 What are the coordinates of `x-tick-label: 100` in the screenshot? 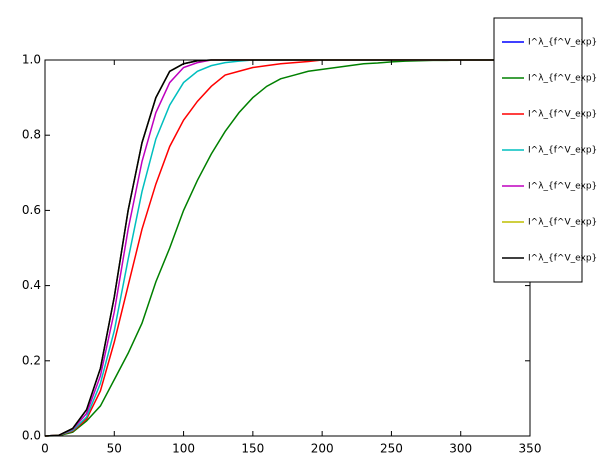 It's located at (183, 449).